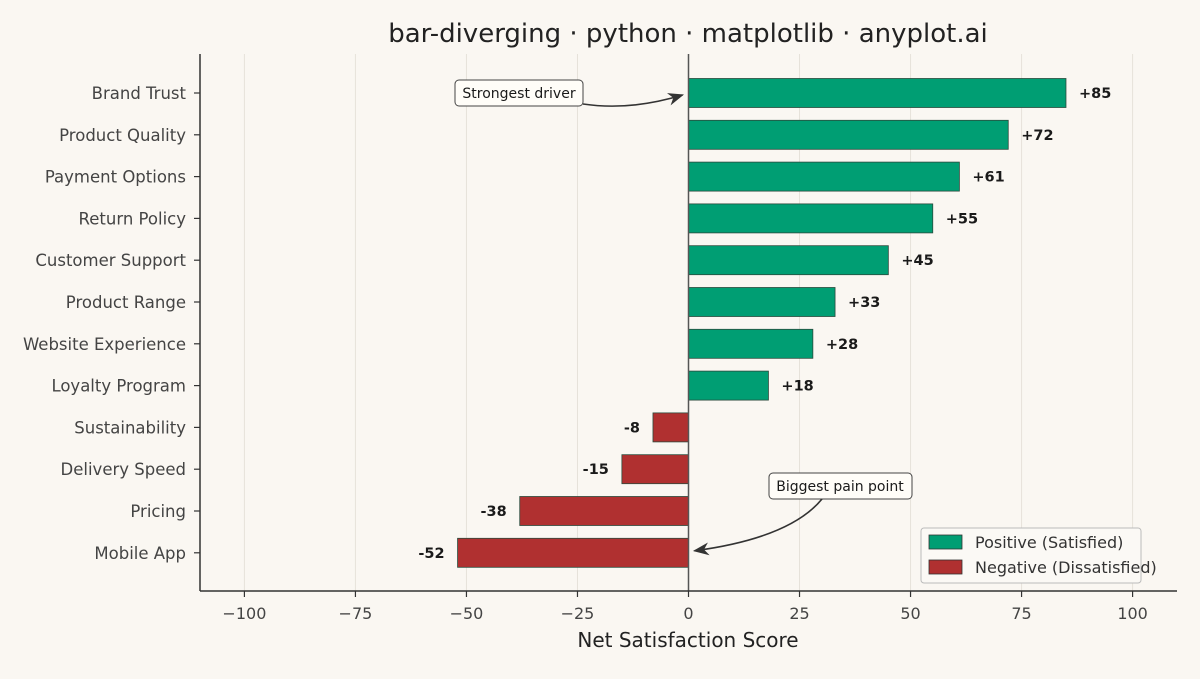 Image resolution: width=1200 pixels, height=679 pixels. What do you see at coordinates (244, 613) in the screenshot?
I see `x-tick-label: −100` at bounding box center [244, 613].